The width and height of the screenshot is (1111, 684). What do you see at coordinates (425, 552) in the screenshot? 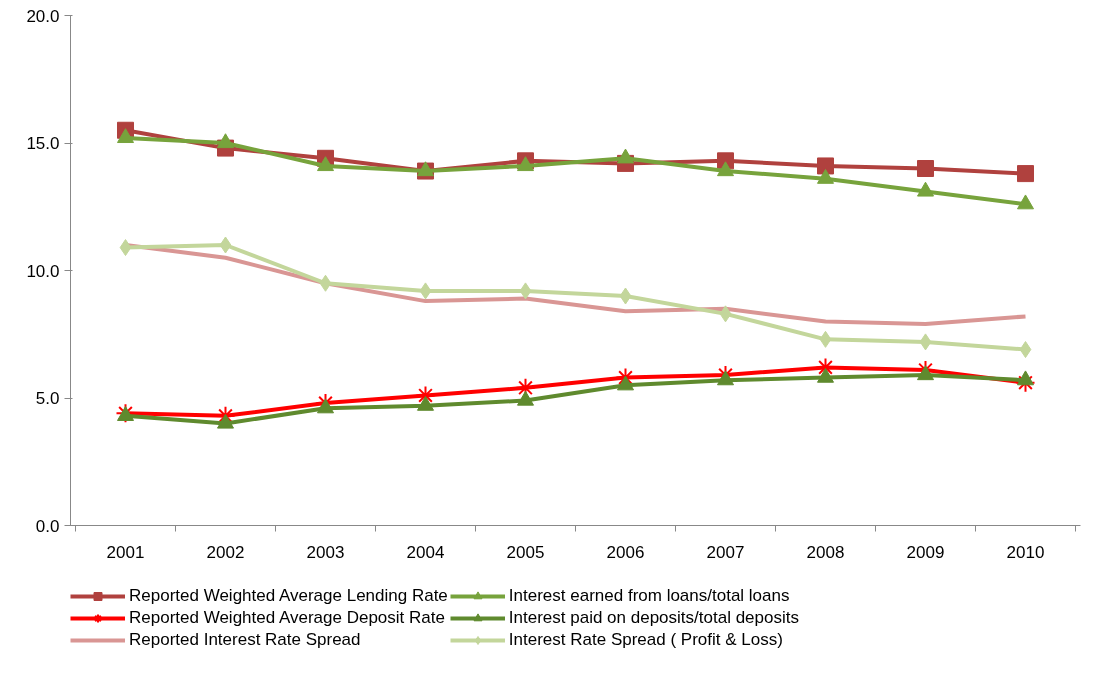
I see `x-tick-label: 2004` at bounding box center [425, 552].